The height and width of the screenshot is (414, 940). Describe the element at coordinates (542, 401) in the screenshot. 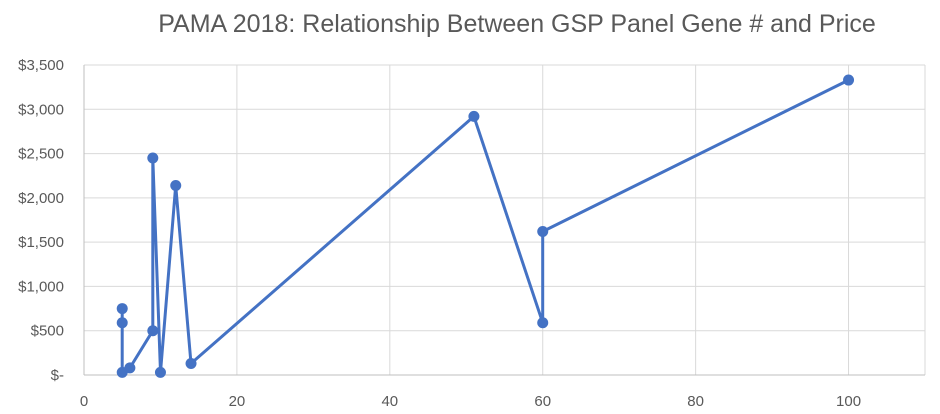

I see `x-tick-label: 60` at that location.